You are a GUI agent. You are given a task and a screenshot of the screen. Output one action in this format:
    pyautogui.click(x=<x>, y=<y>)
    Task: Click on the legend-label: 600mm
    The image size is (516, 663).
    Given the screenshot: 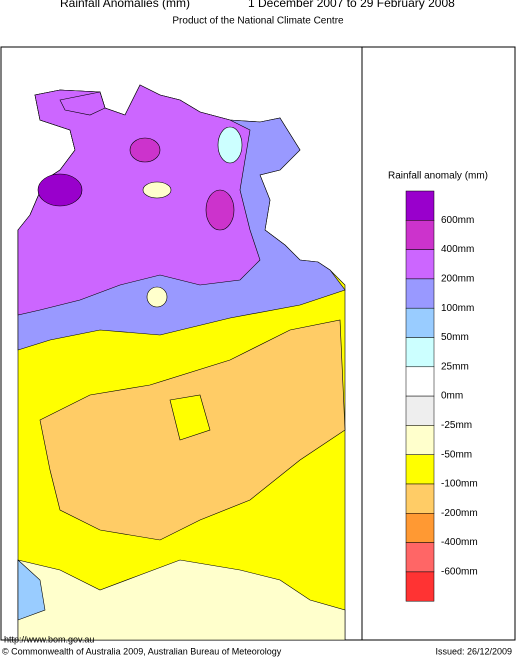 What is the action you would take?
    pyautogui.click(x=457, y=220)
    